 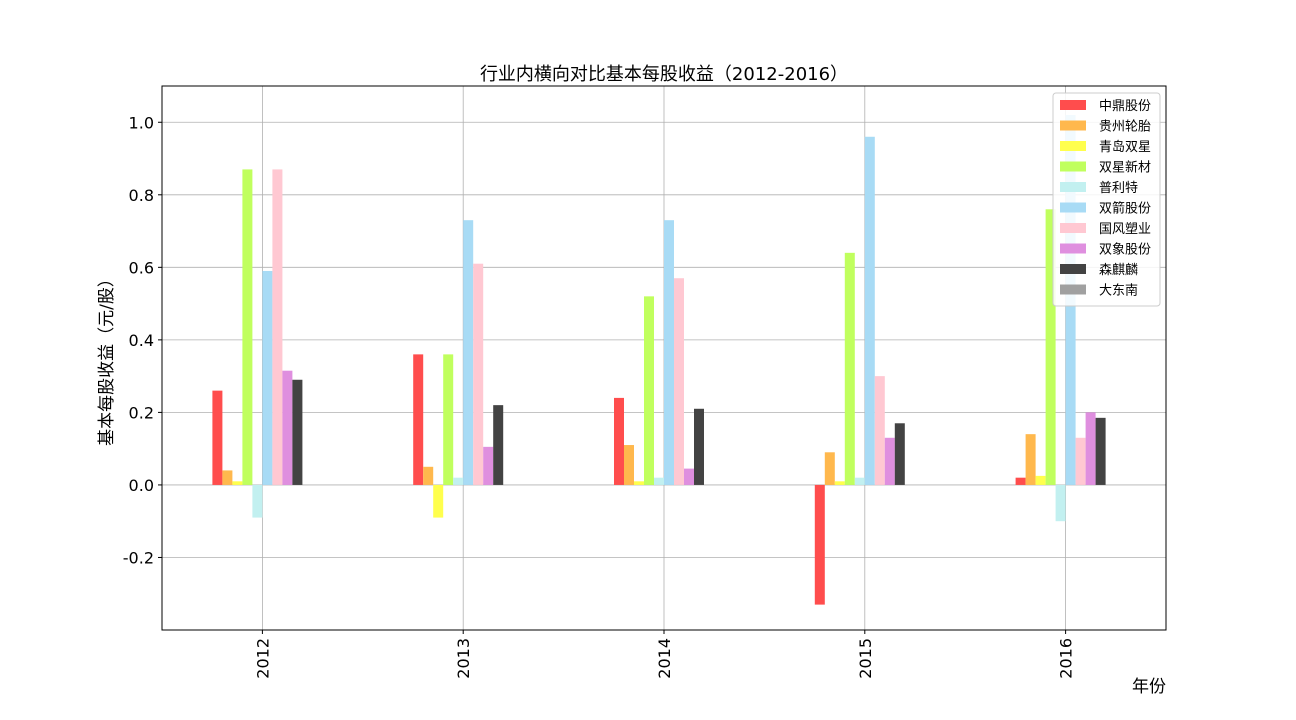 What do you see at coordinates (1125, 147) in the screenshot?
I see `legend-label: 青岛双星` at bounding box center [1125, 147].